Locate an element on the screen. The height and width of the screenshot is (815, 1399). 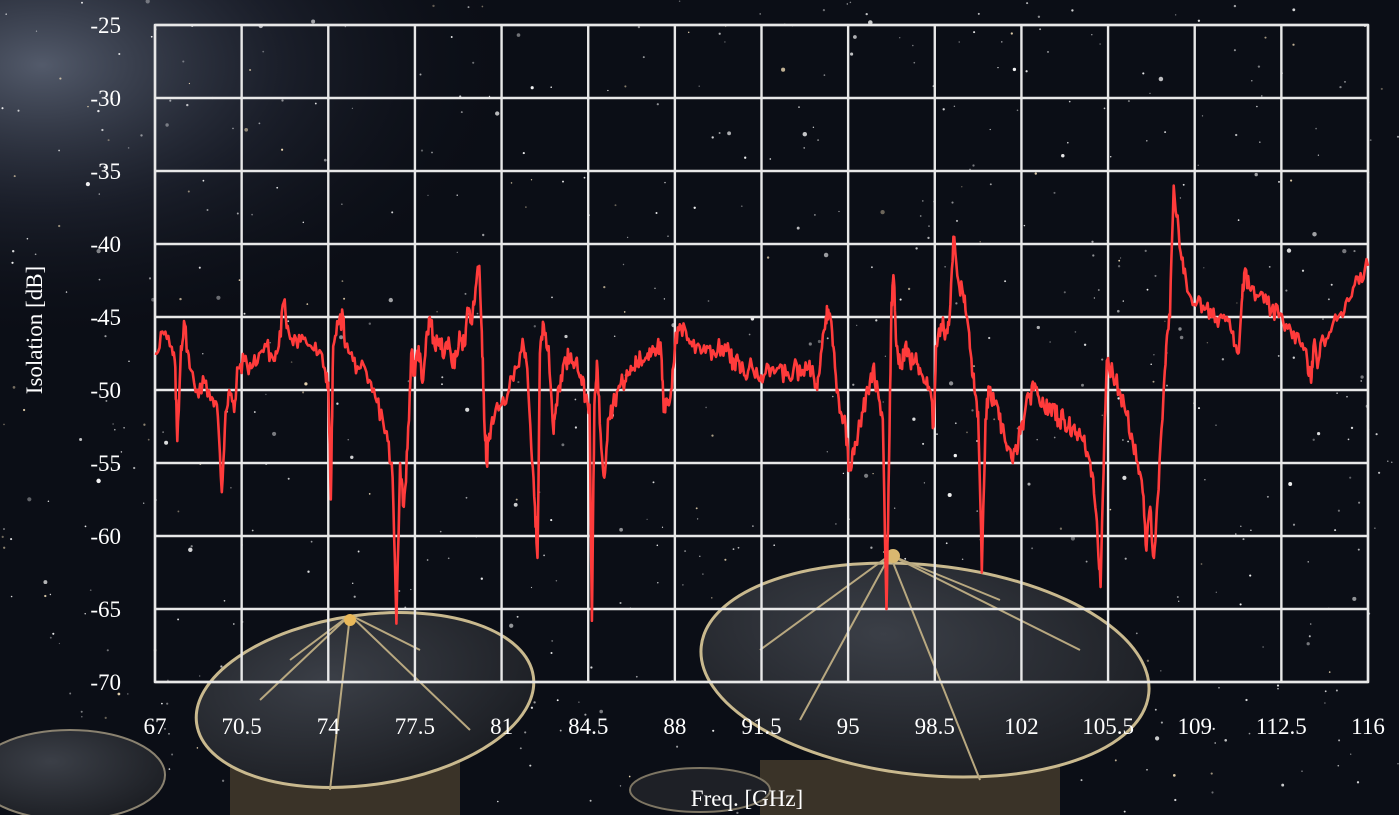
antenna-dish-right is located at coordinates (890, 682).